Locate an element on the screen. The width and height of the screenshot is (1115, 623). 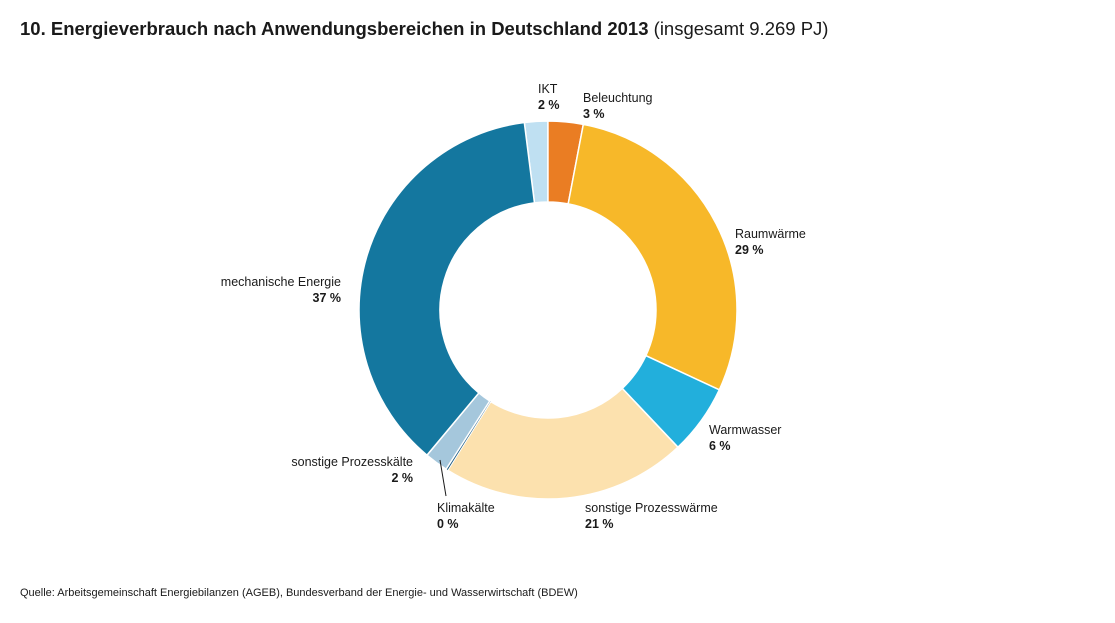
label-klimakaelte: Klimakälte 0 % is located at coordinates (466, 516).